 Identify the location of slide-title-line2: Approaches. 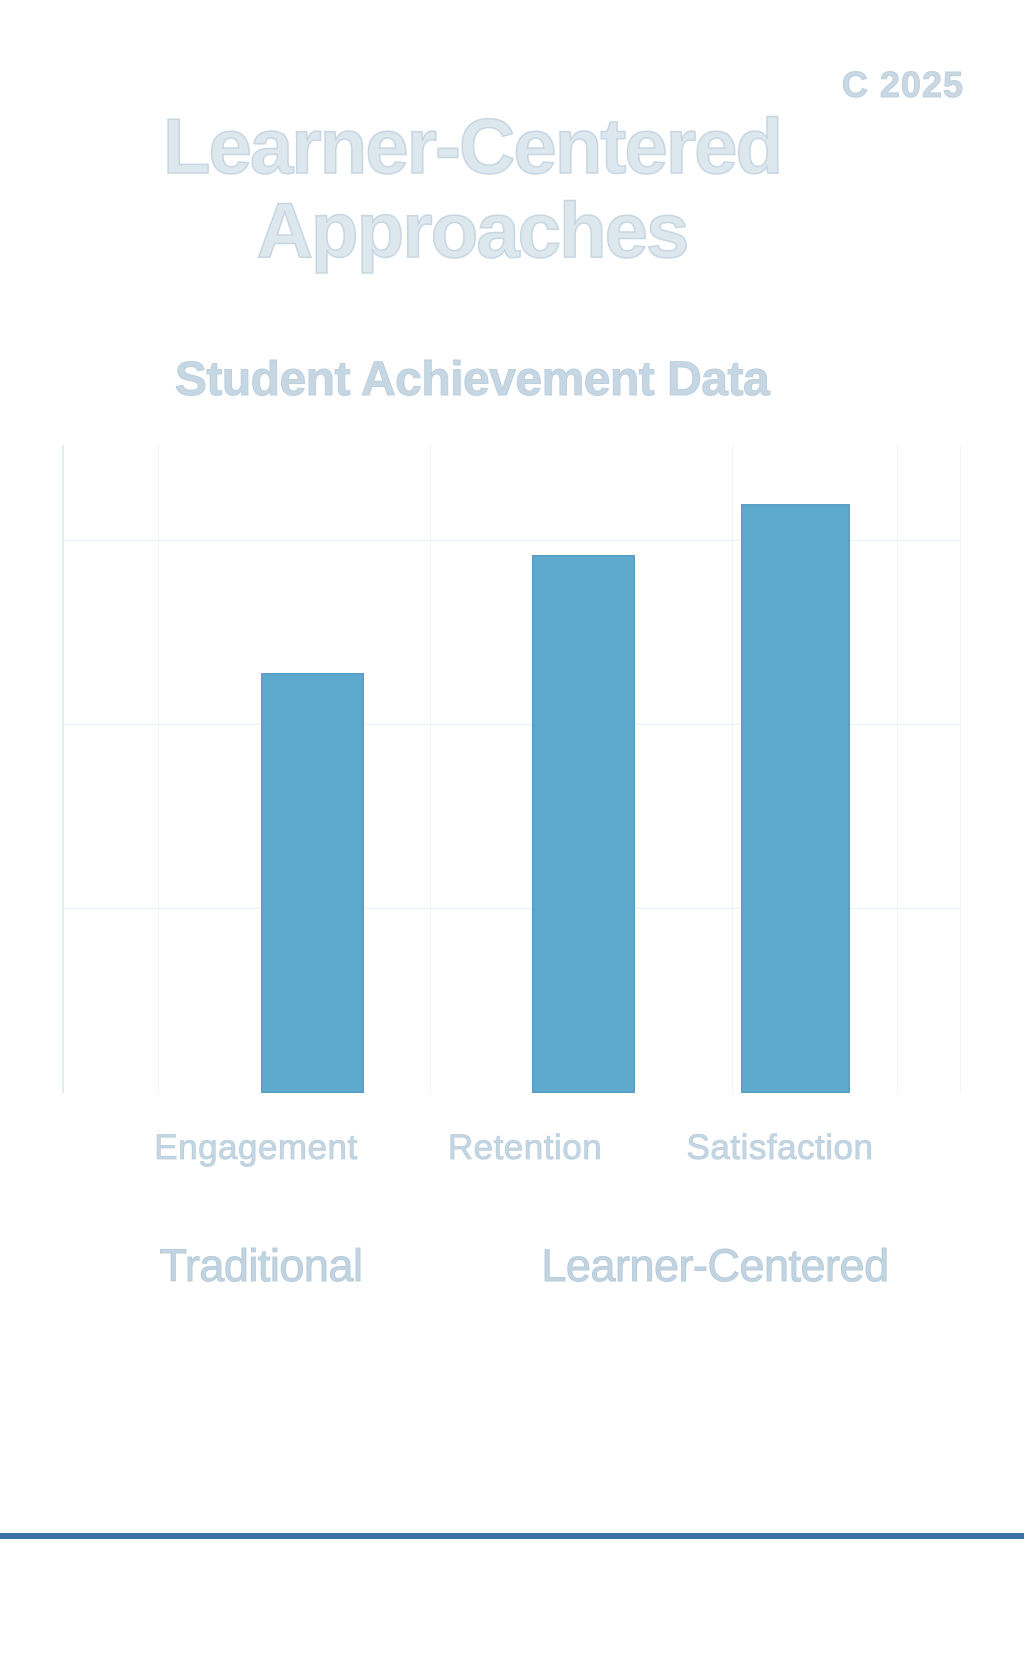
(473, 230).